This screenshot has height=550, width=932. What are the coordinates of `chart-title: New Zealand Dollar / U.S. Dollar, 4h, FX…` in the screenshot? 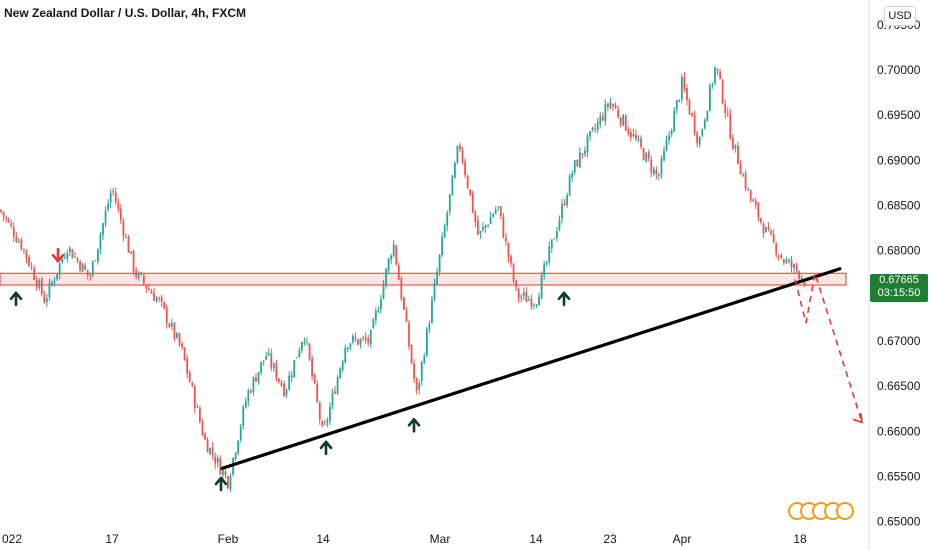 It's located at (125, 13).